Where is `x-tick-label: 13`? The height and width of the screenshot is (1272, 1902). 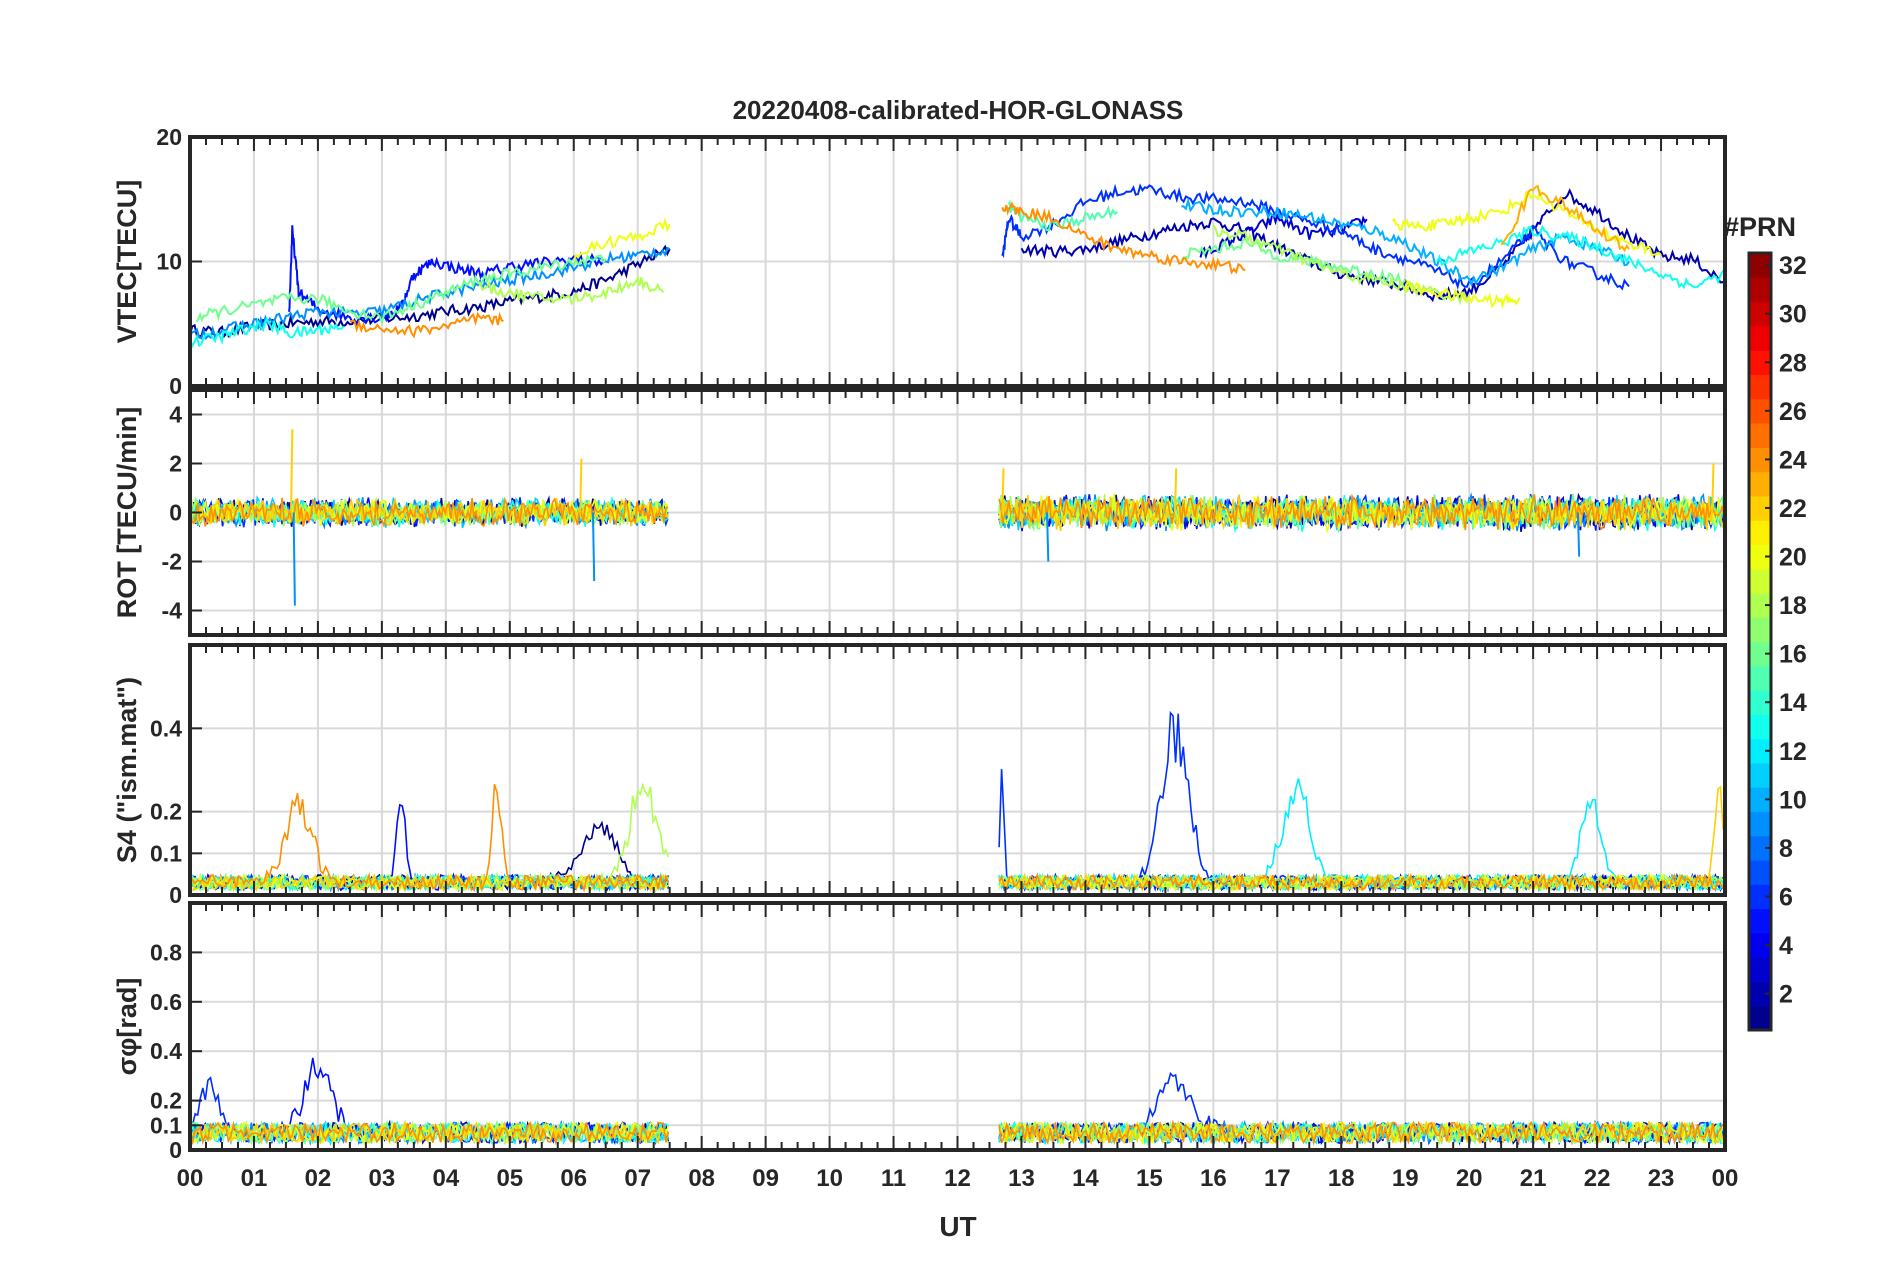
x-tick-label: 13 is located at coordinates (1021, 1178).